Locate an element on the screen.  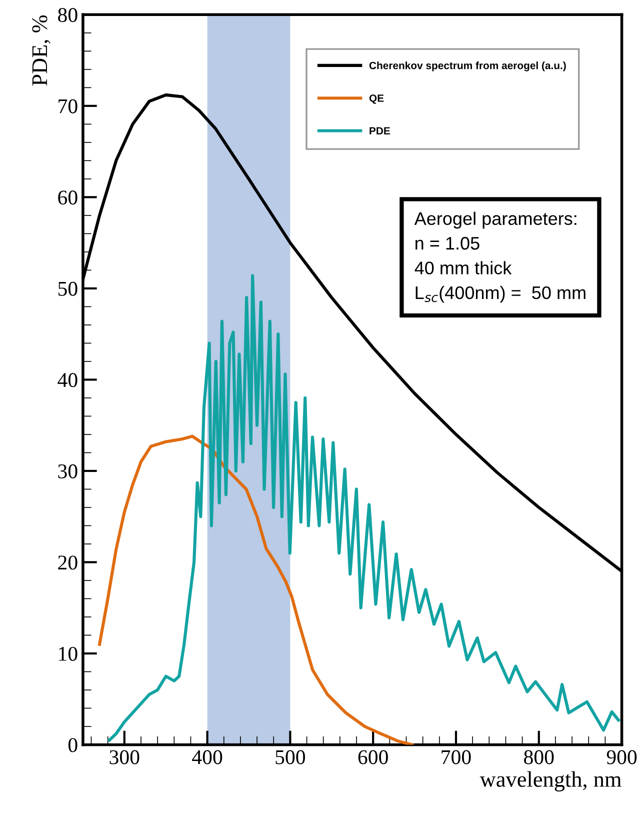
y-tick-label: 30 is located at coordinates (68, 471).